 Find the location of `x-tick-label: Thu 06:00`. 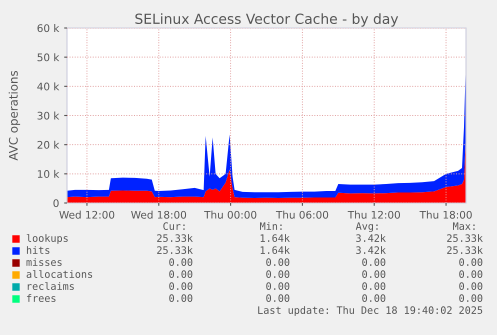

x-tick-label: Thu 06:00 is located at coordinates (302, 214).